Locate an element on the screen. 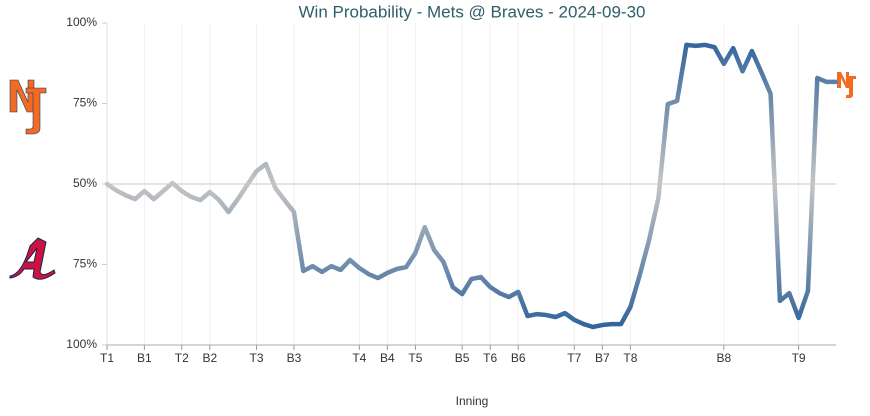 Image resolution: width=870 pixels, height=416 pixels. x-tick-label: B2 is located at coordinates (209, 358).